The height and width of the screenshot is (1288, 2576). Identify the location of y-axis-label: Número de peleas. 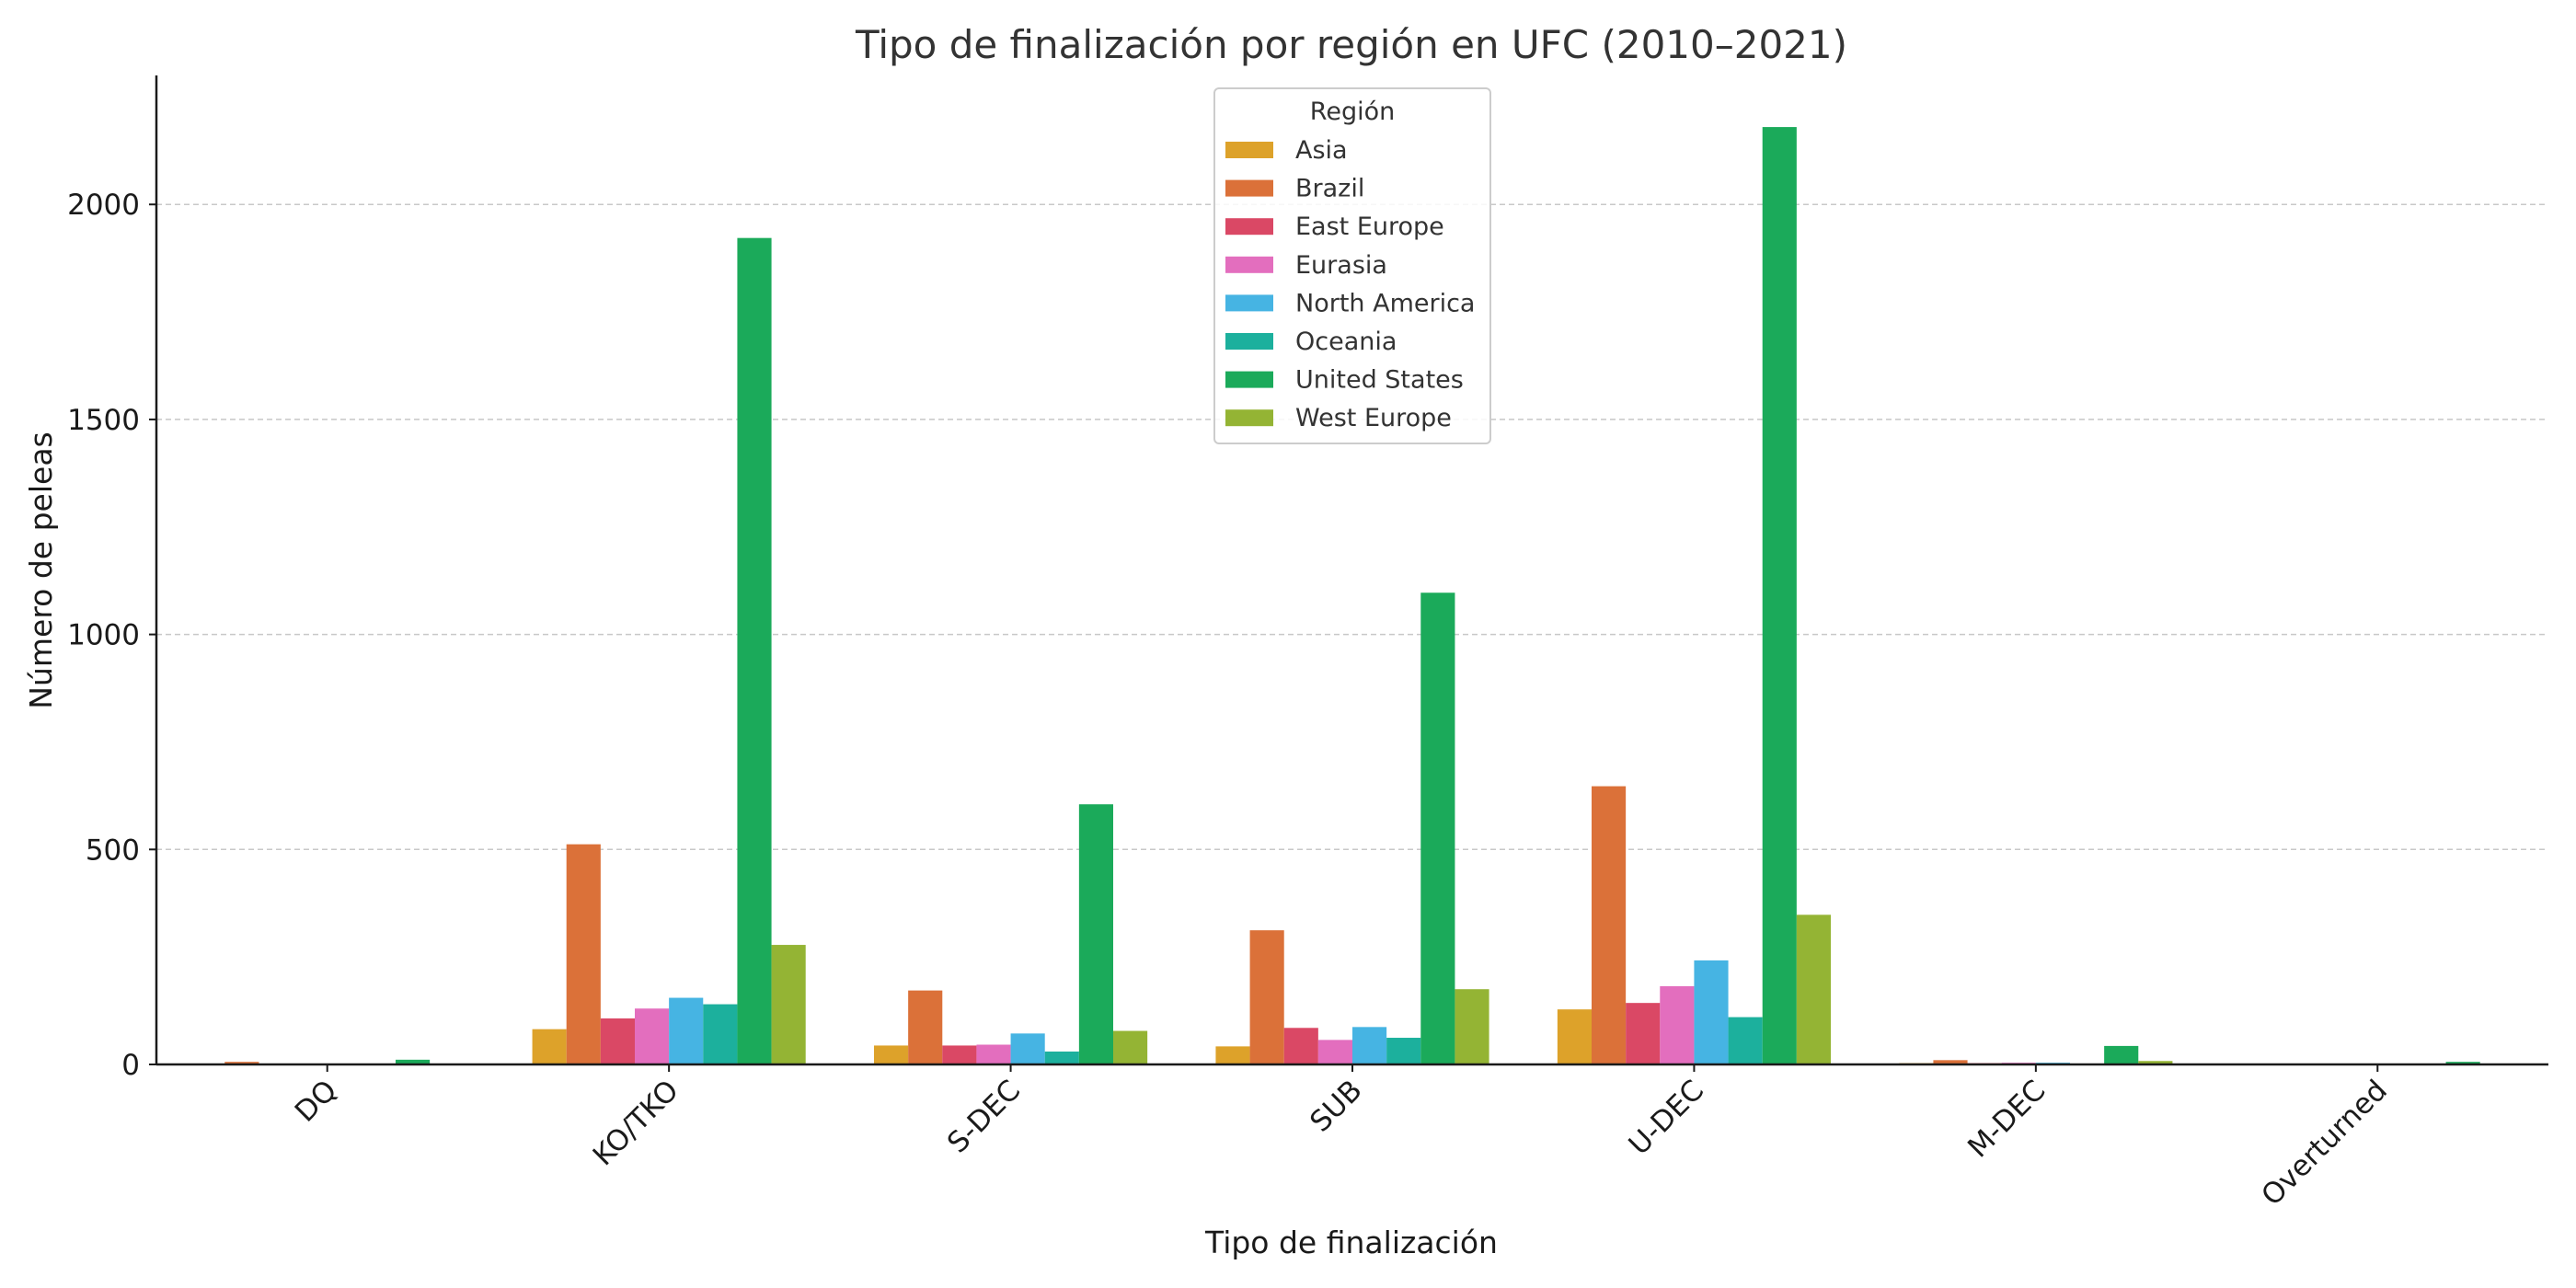
(41, 569).